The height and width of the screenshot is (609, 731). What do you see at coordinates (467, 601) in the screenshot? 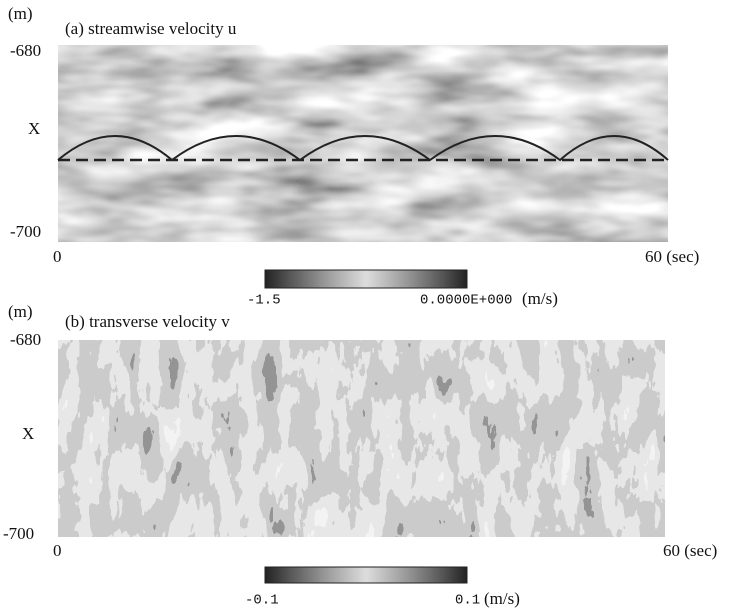
I see `colorbar-label: 0.1` at bounding box center [467, 601].